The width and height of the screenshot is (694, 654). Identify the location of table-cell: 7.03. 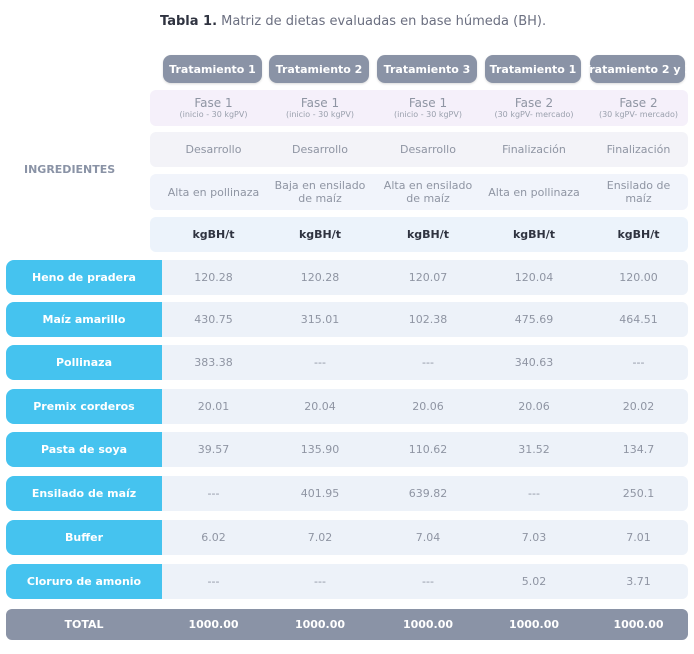
(534, 537).